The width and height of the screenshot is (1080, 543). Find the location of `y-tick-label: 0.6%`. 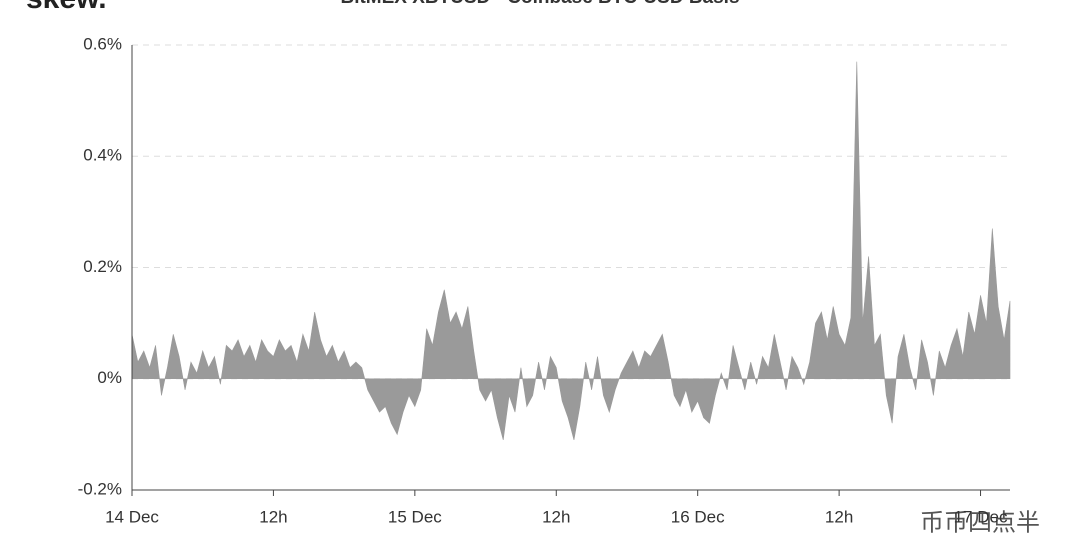

y-tick-label: 0.6% is located at coordinates (102, 43).